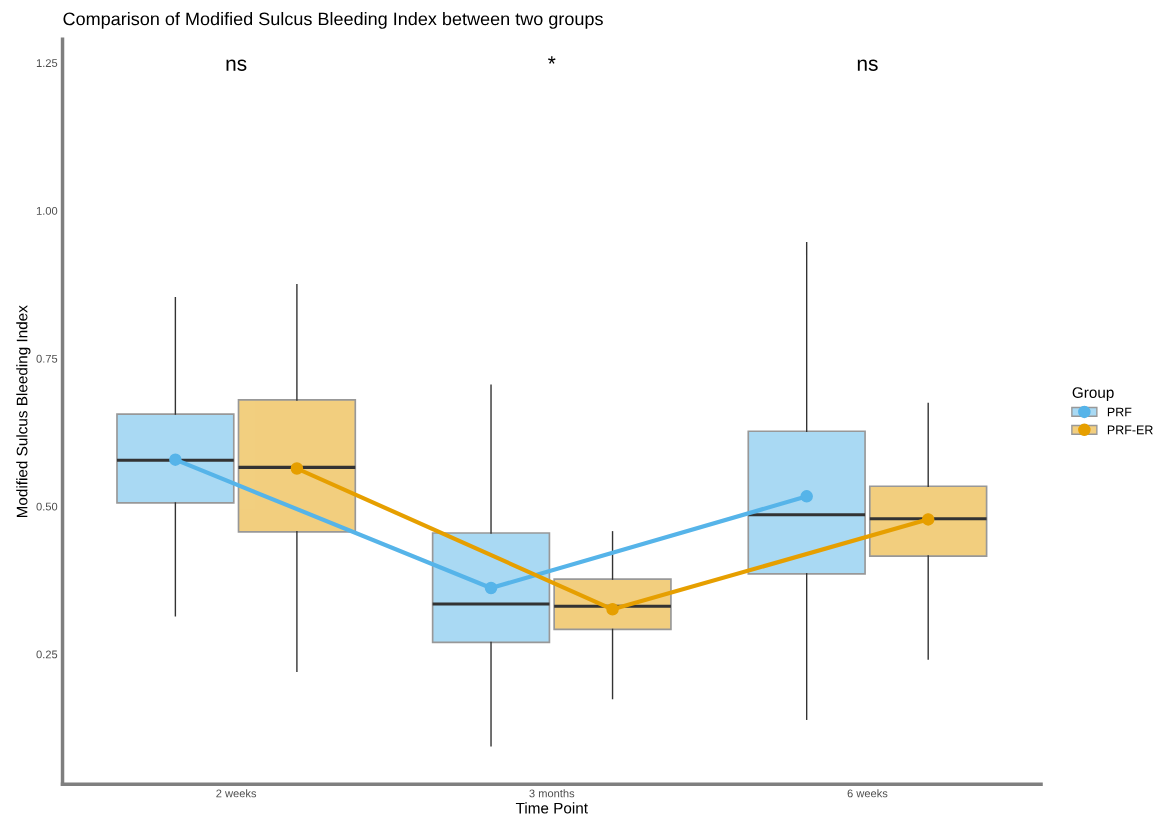  I want to click on legend-title: Group, so click(1093, 394).